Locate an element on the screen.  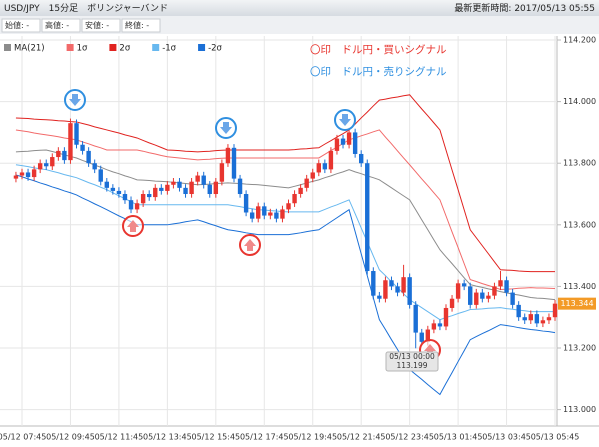
legend-label: -2σ is located at coordinates (215, 49).